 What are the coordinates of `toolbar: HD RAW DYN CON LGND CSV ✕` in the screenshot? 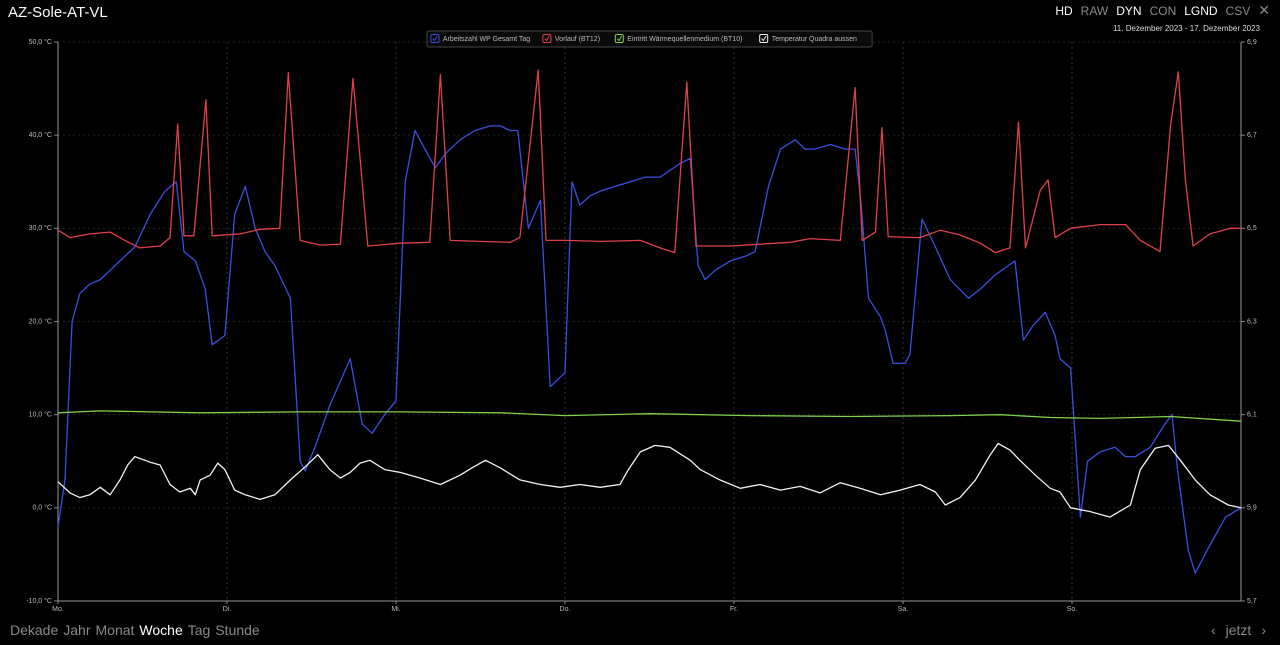 It's located at (1162, 10).